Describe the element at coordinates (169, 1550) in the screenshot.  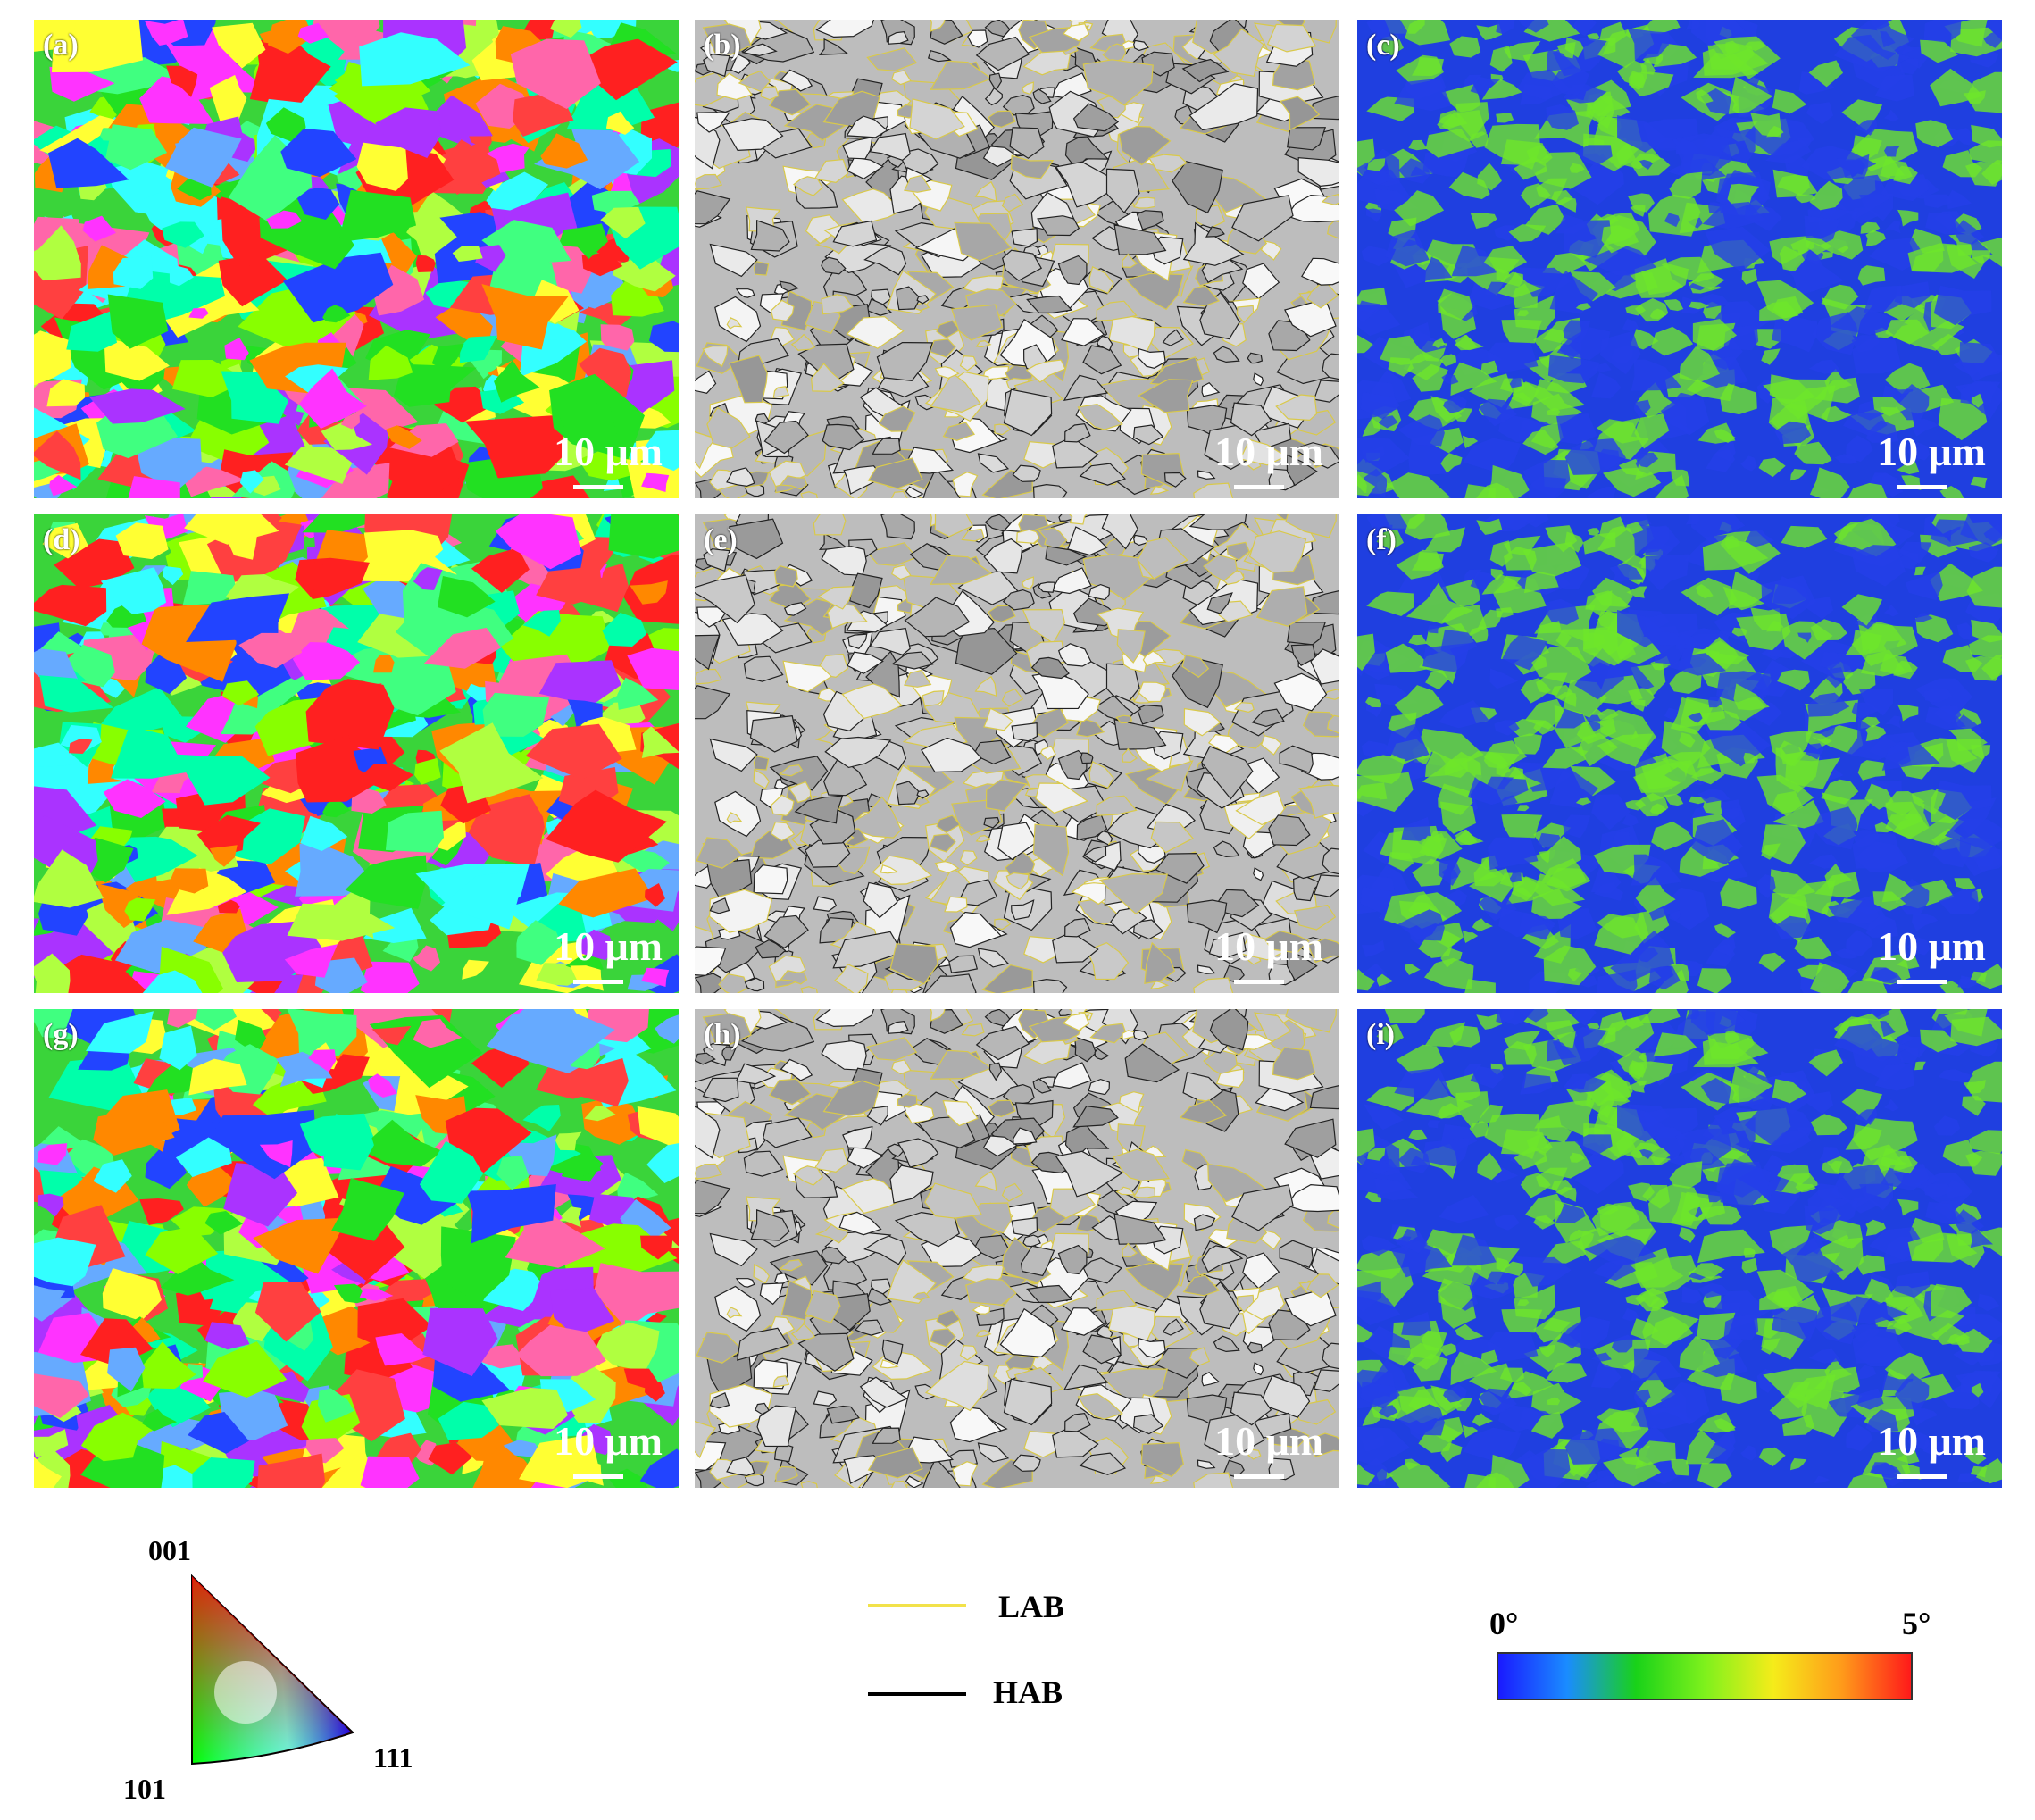
I see `ipf-label-001: 001` at that location.